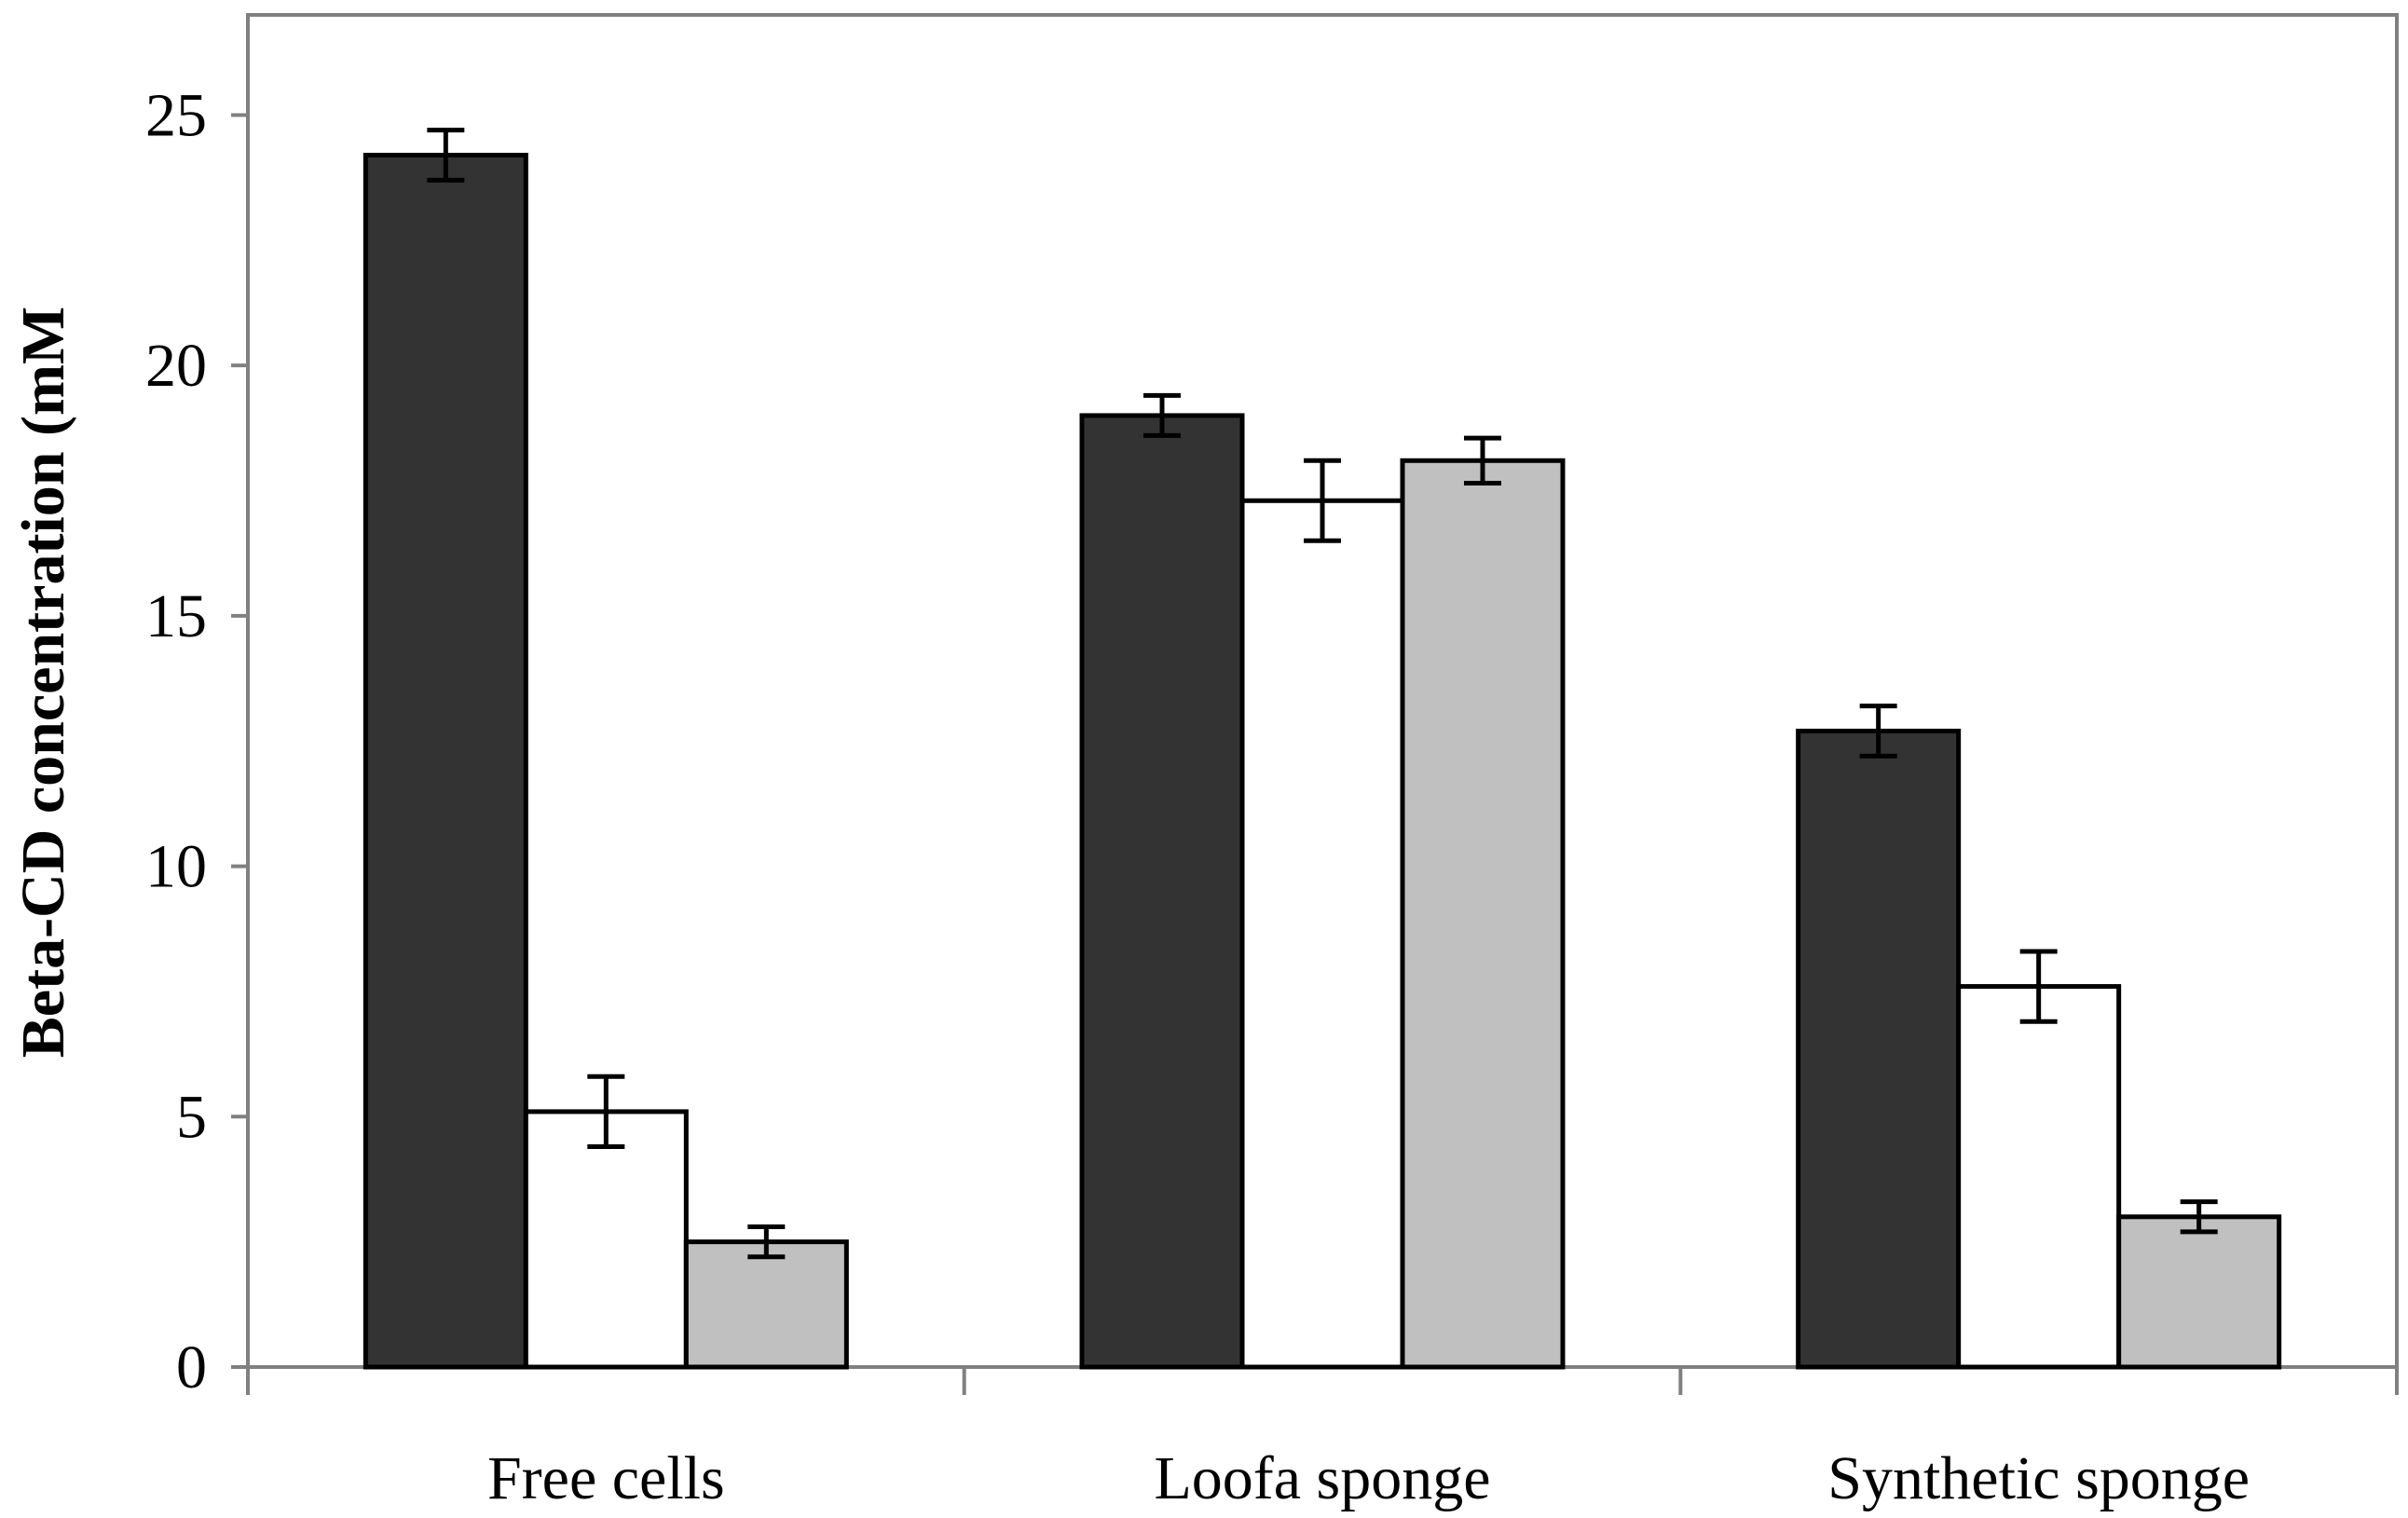  What do you see at coordinates (191, 1367) in the screenshot?
I see `y-tick-label: 0` at bounding box center [191, 1367].